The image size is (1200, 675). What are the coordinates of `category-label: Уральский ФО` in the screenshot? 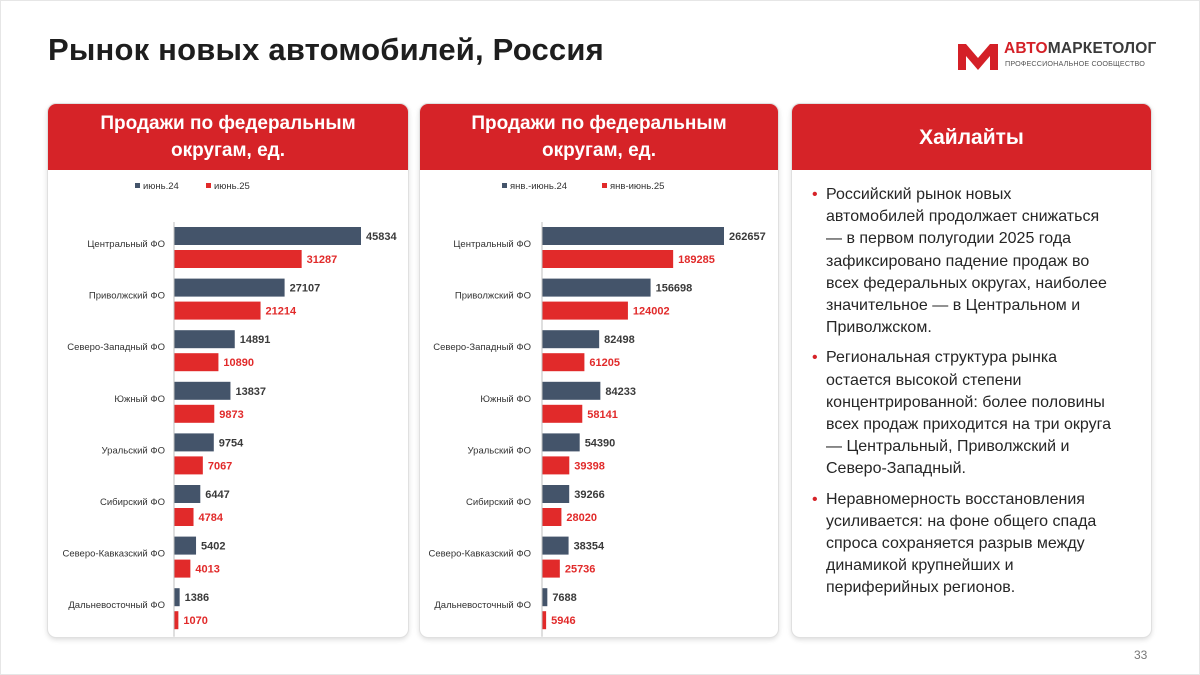 It's located at (499, 450).